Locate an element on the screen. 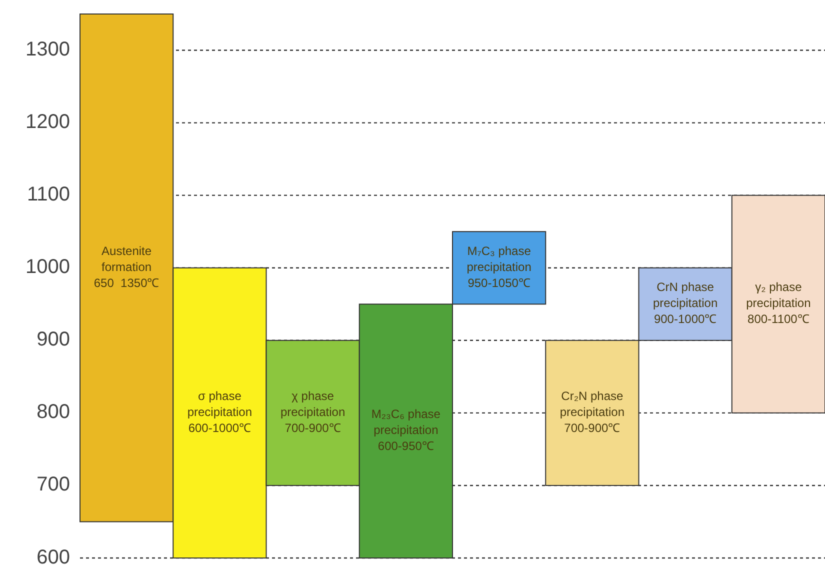  y-tick-label: 1200 is located at coordinates (48, 122).